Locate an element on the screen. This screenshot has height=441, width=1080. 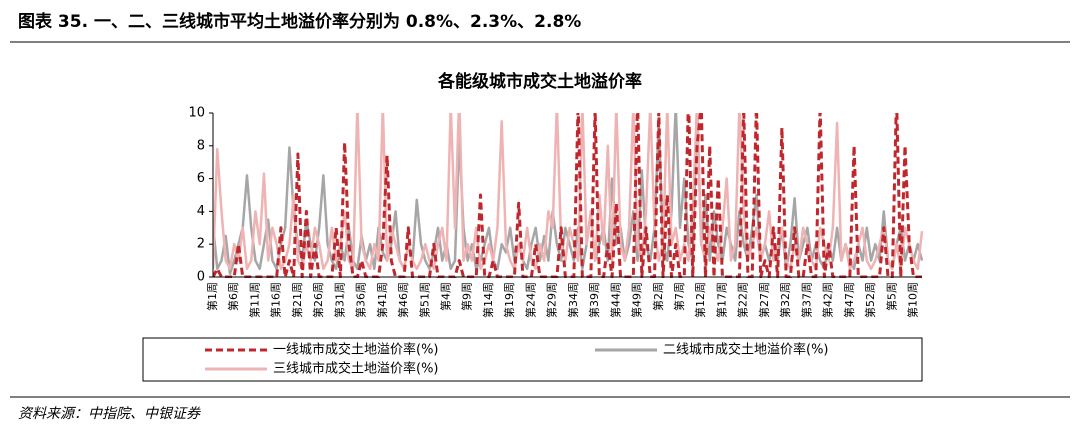
x-tick-label: 第21周 is located at coordinates (297, 300).